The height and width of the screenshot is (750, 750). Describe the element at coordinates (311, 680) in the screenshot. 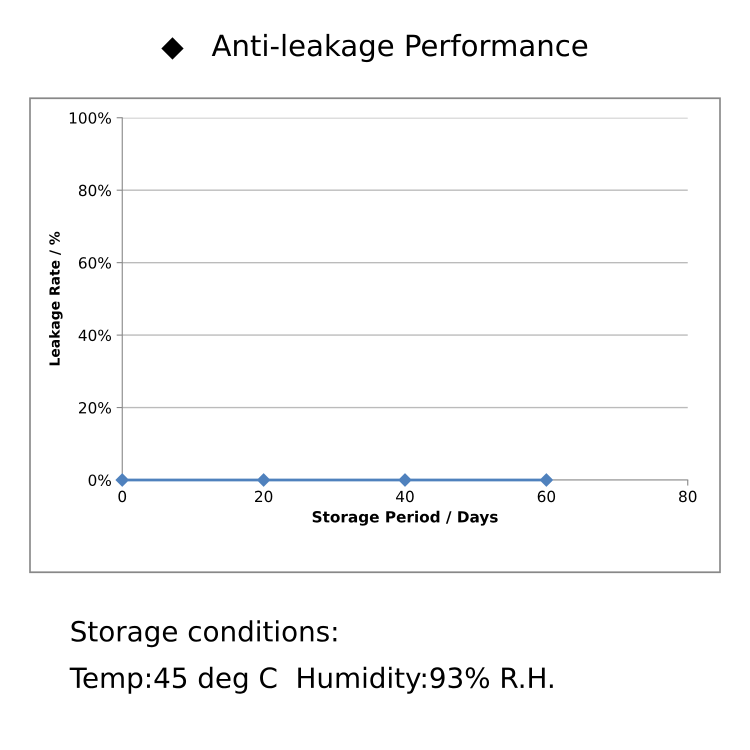

I see `text: Temp:45 deg C Humidity:93% R.H.` at that location.